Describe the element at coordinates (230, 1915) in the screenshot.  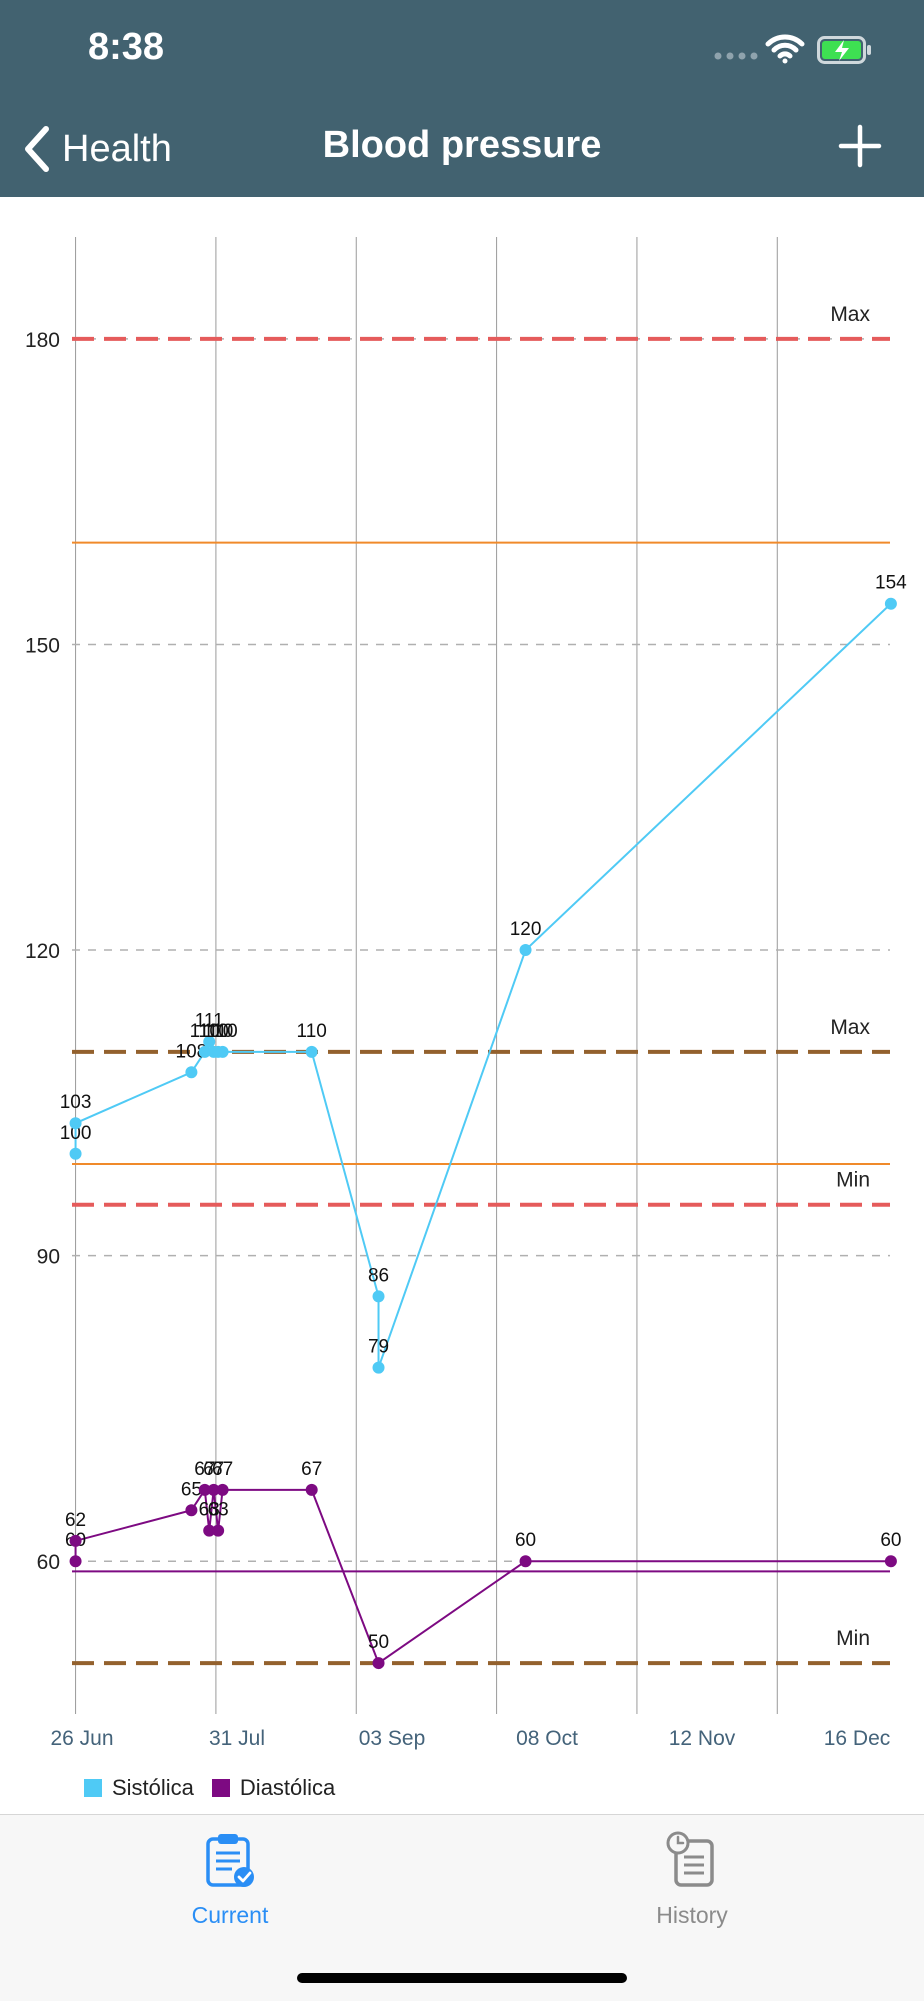
I see `tab-label: Current` at that location.